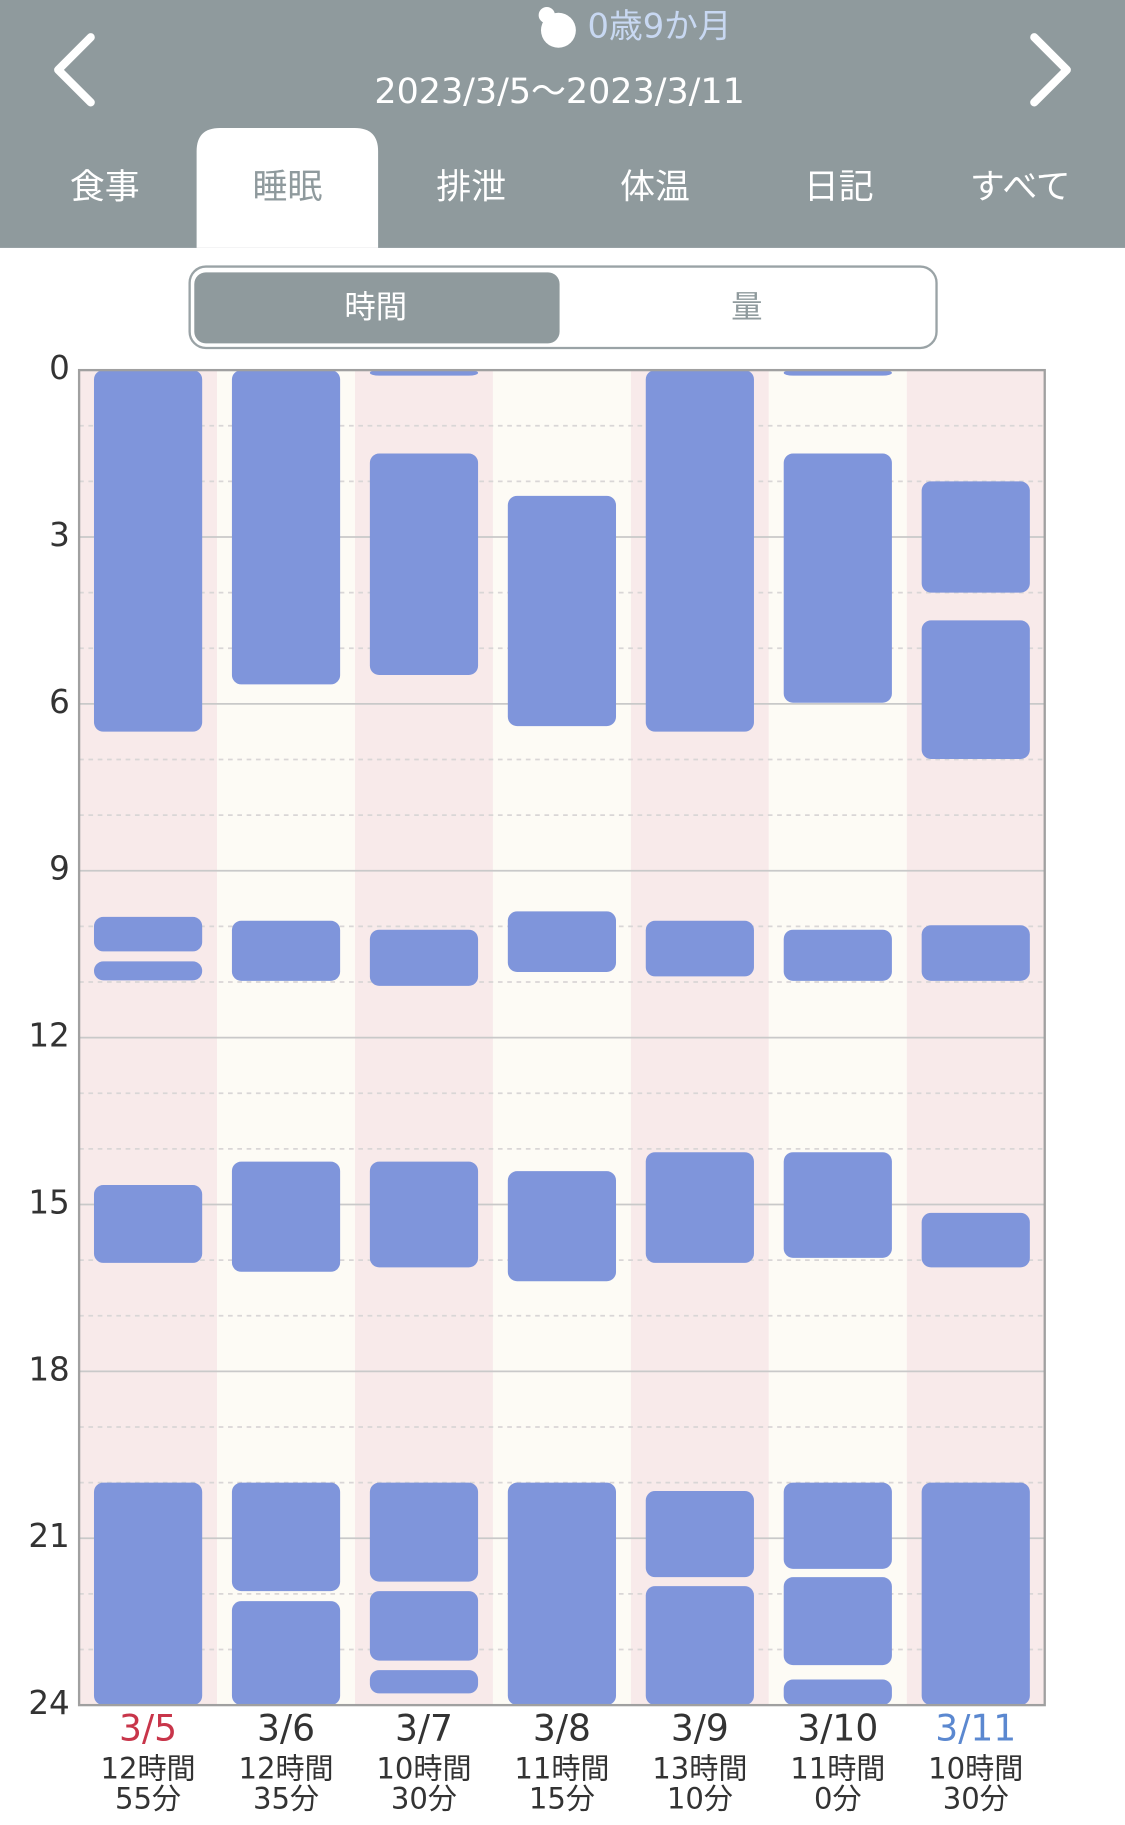 This screenshot has width=1125, height=1825. What do you see at coordinates (471, 188) in the screenshot?
I see `tab: 排泄` at bounding box center [471, 188].